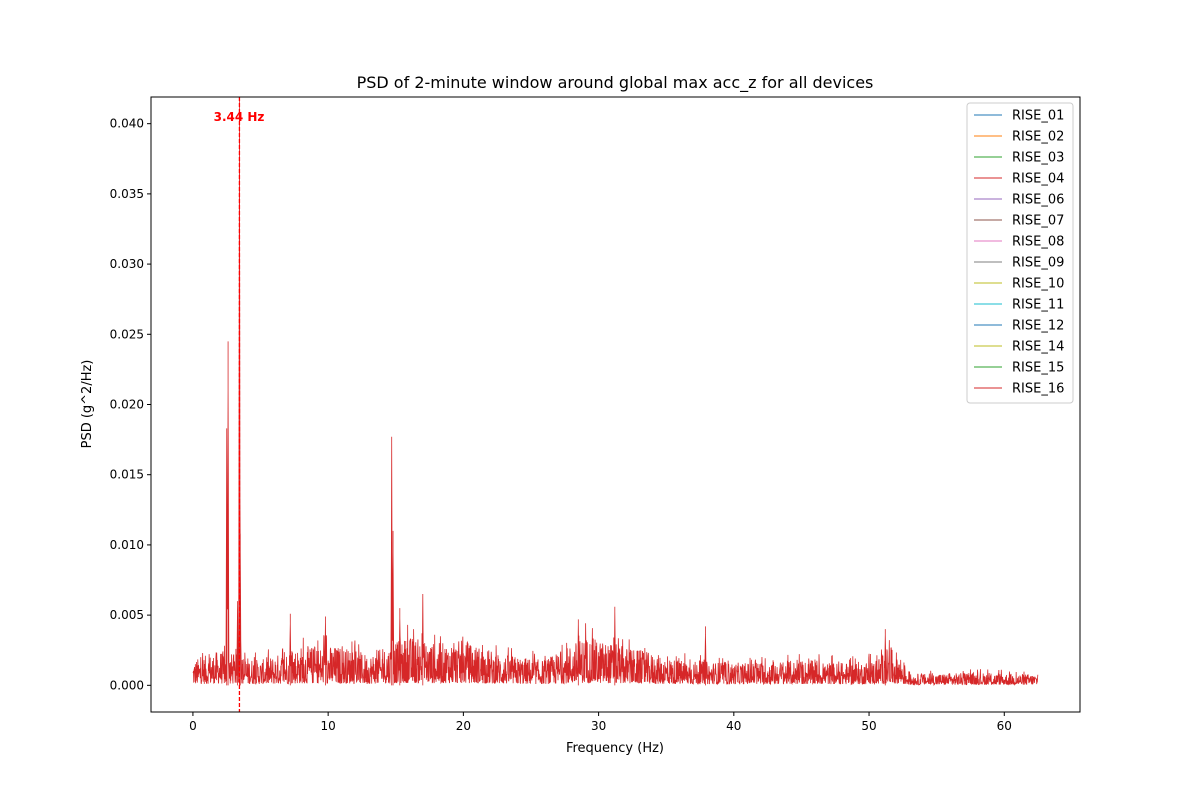 This screenshot has height=800, width=1200. Describe the element at coordinates (127, 124) in the screenshot. I see `y-tick-label: 0.040` at that location.